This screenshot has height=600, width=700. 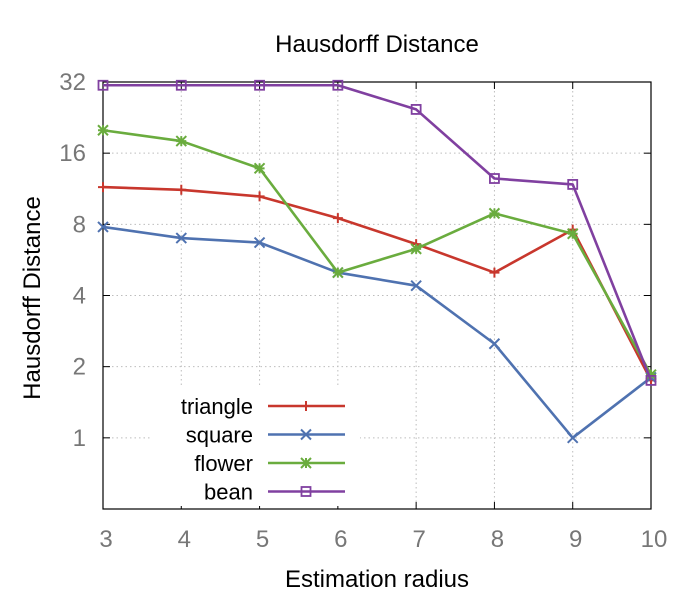 I want to click on y-tick-label: 32, so click(x=72, y=82).